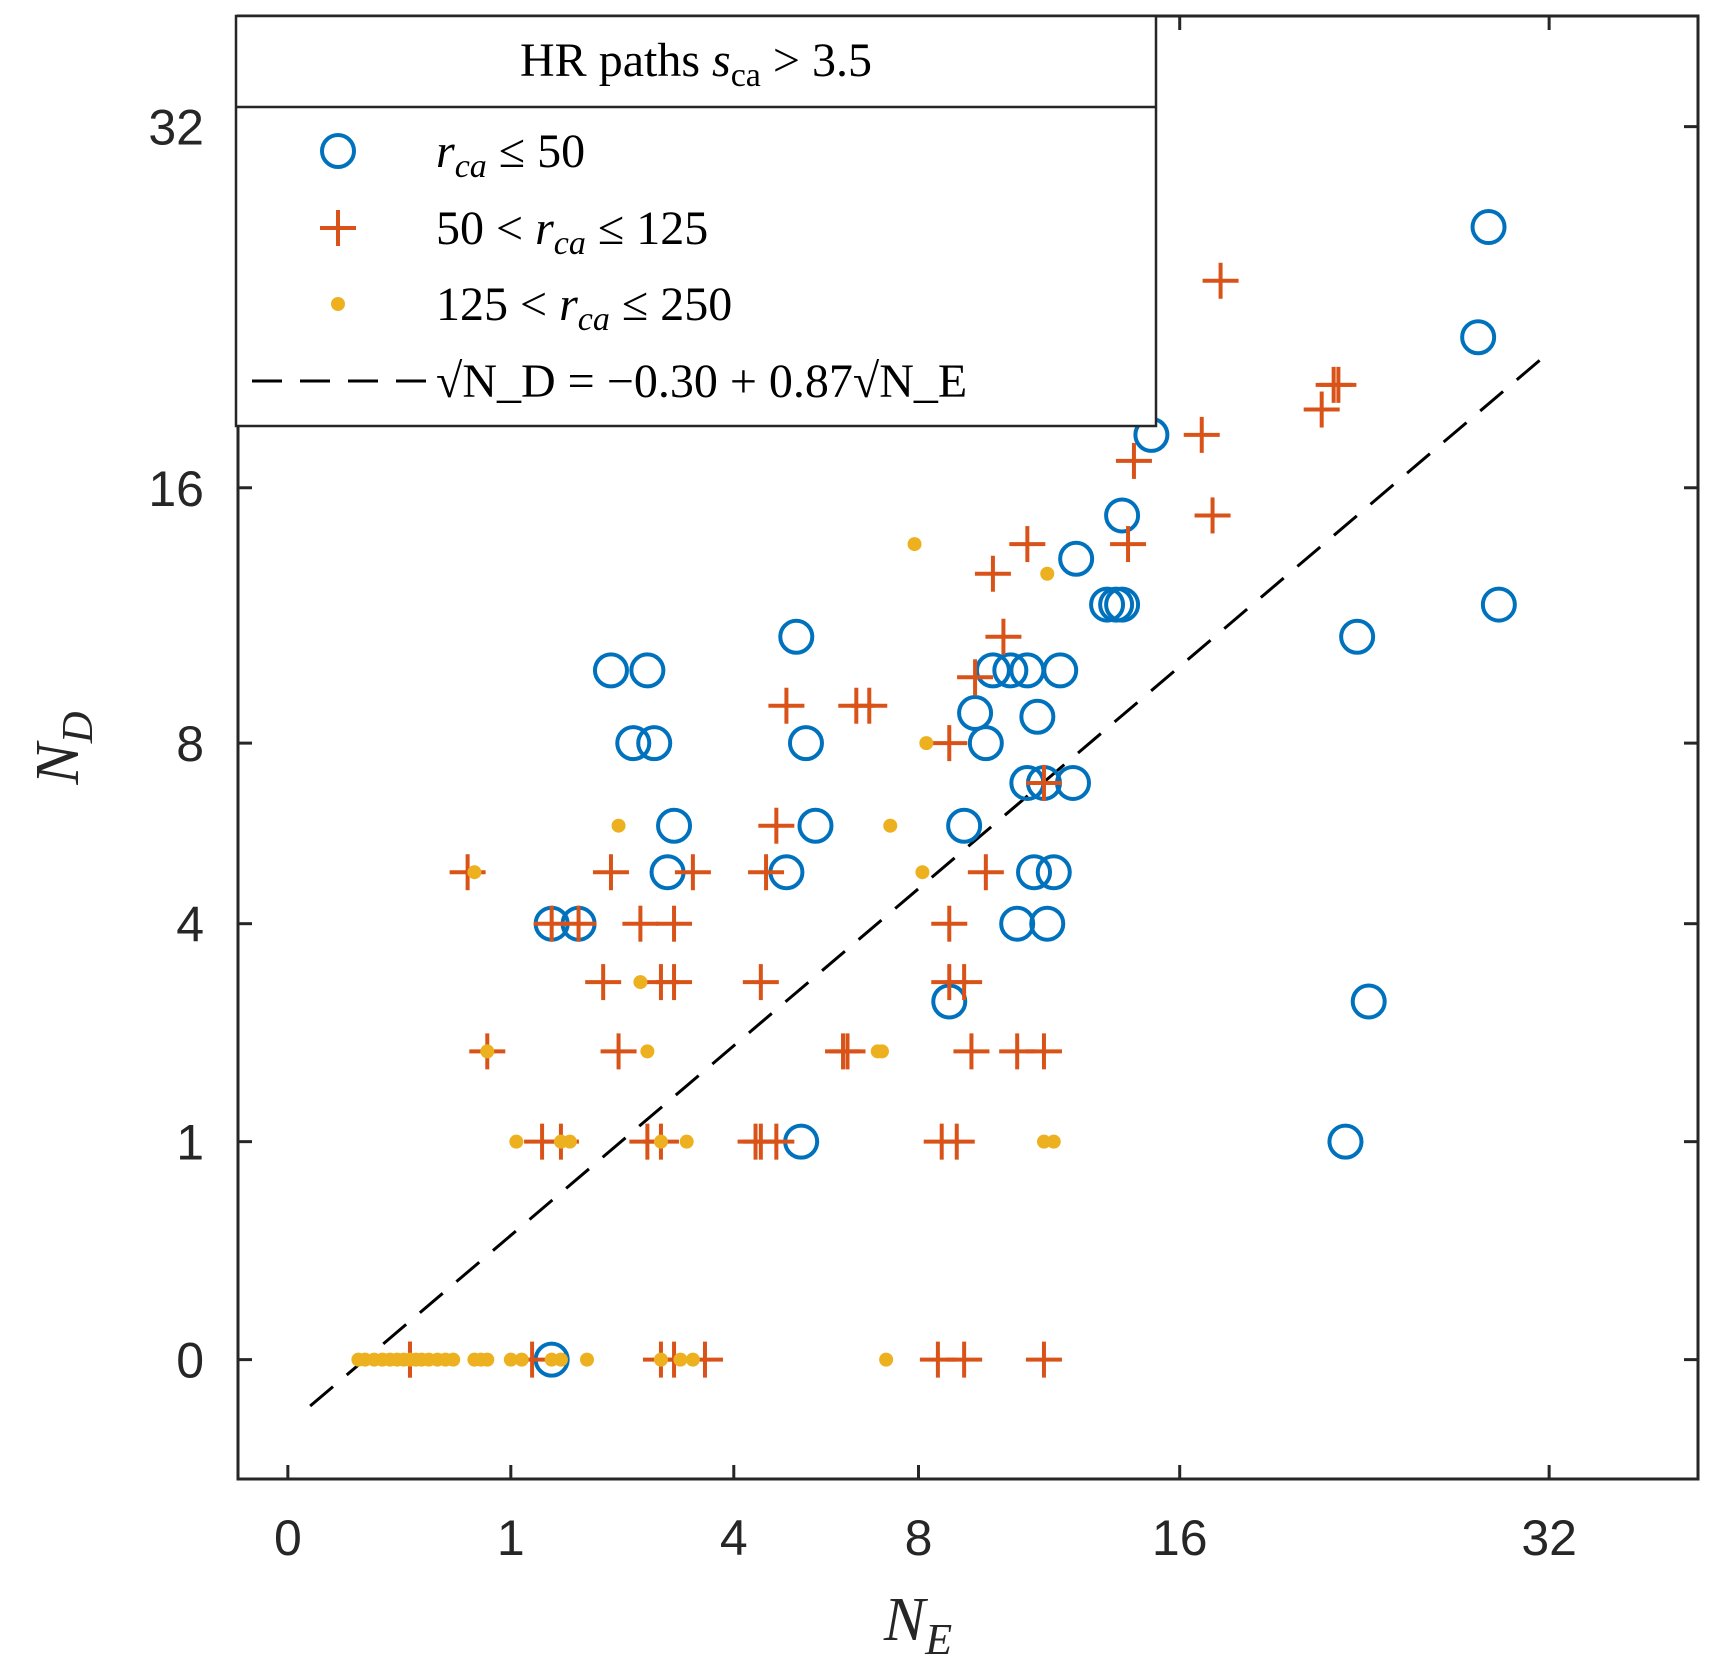 The image size is (1720, 1659). What do you see at coordinates (919, 1538) in the screenshot?
I see `x-tick-label: 8` at bounding box center [919, 1538].